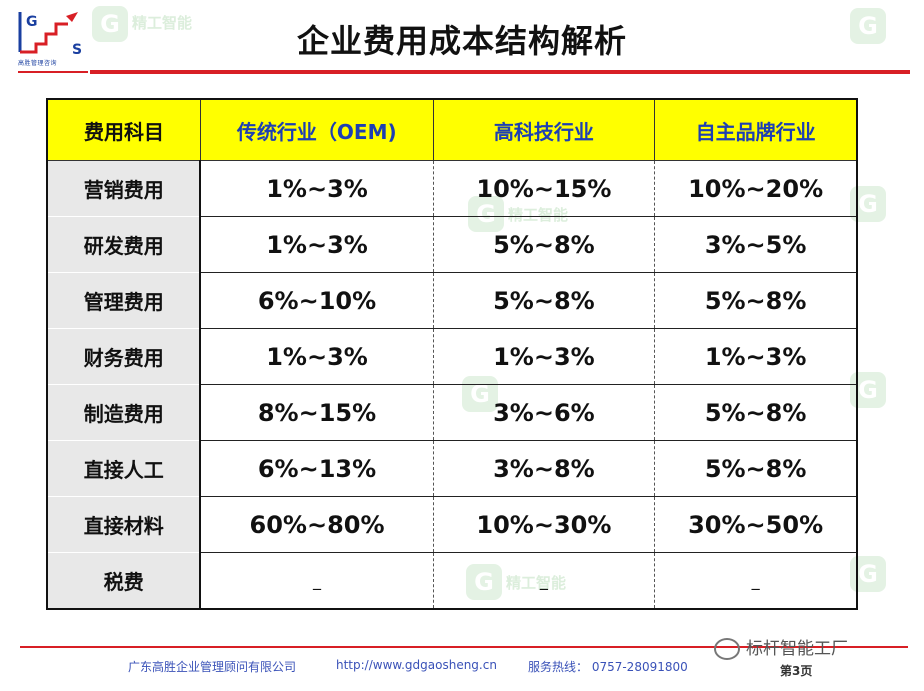 This screenshot has width=924, height=691. What do you see at coordinates (53, 72) in the screenshot?
I see `title-divider-left` at bounding box center [53, 72].